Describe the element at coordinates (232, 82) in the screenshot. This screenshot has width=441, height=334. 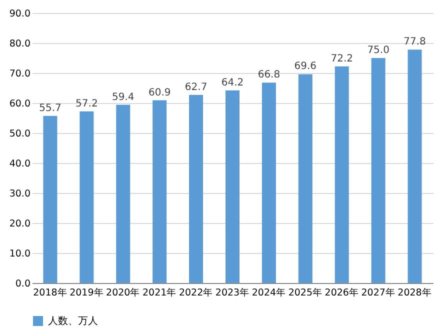
I see `data-label: 64.2` at that location.